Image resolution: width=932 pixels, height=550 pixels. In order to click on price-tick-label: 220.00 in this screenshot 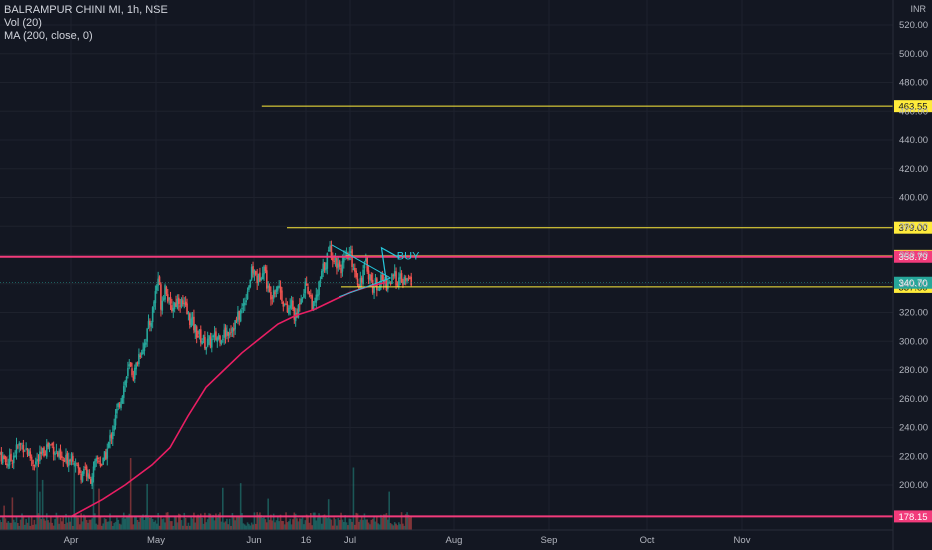, I will do `click(913, 456)`.